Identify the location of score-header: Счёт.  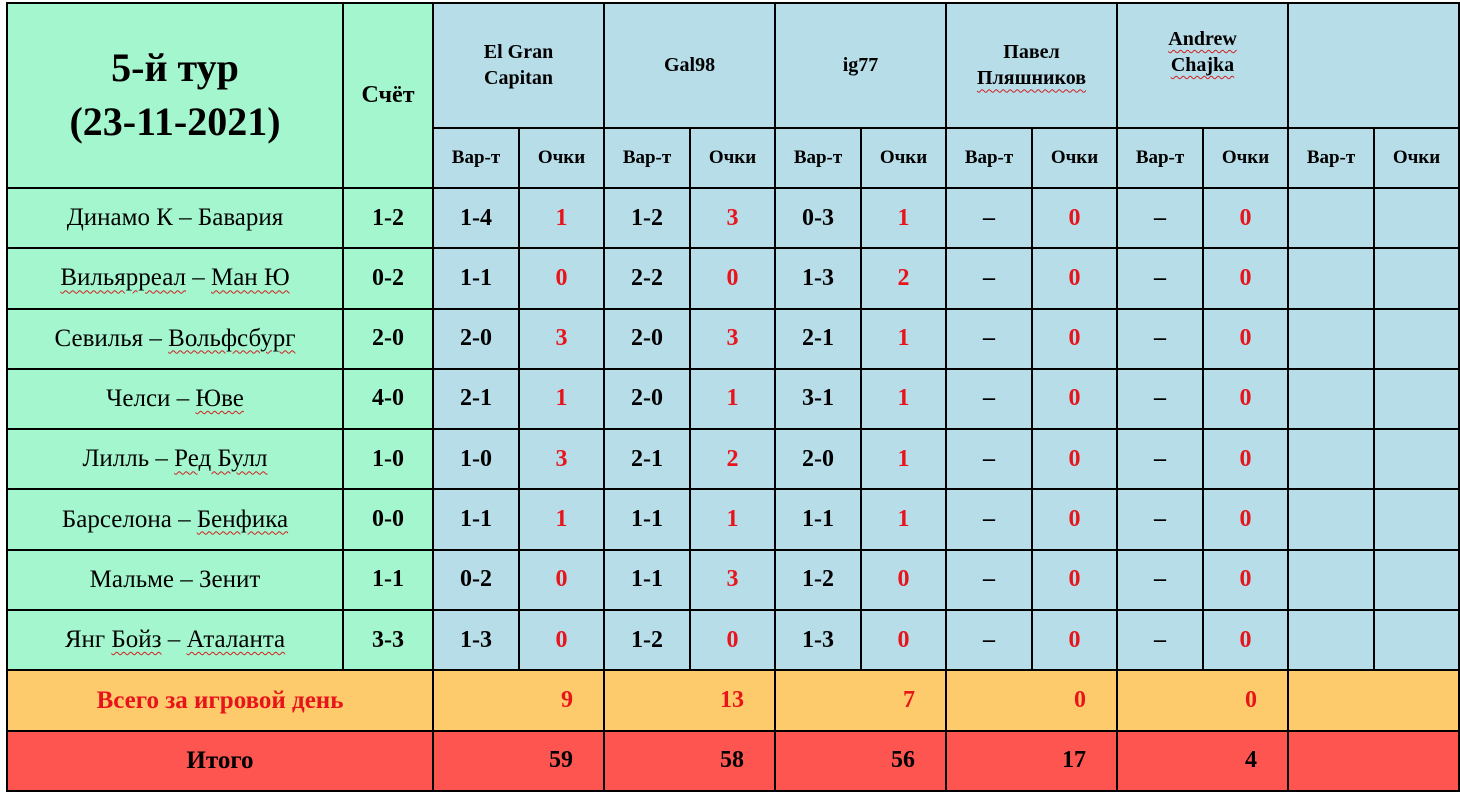
(388, 95).